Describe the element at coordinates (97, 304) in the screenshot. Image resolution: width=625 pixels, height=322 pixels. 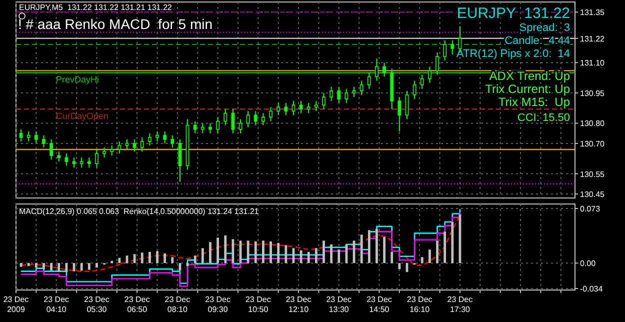
I see `x-tick-label: 23 Dec 05:30` at that location.